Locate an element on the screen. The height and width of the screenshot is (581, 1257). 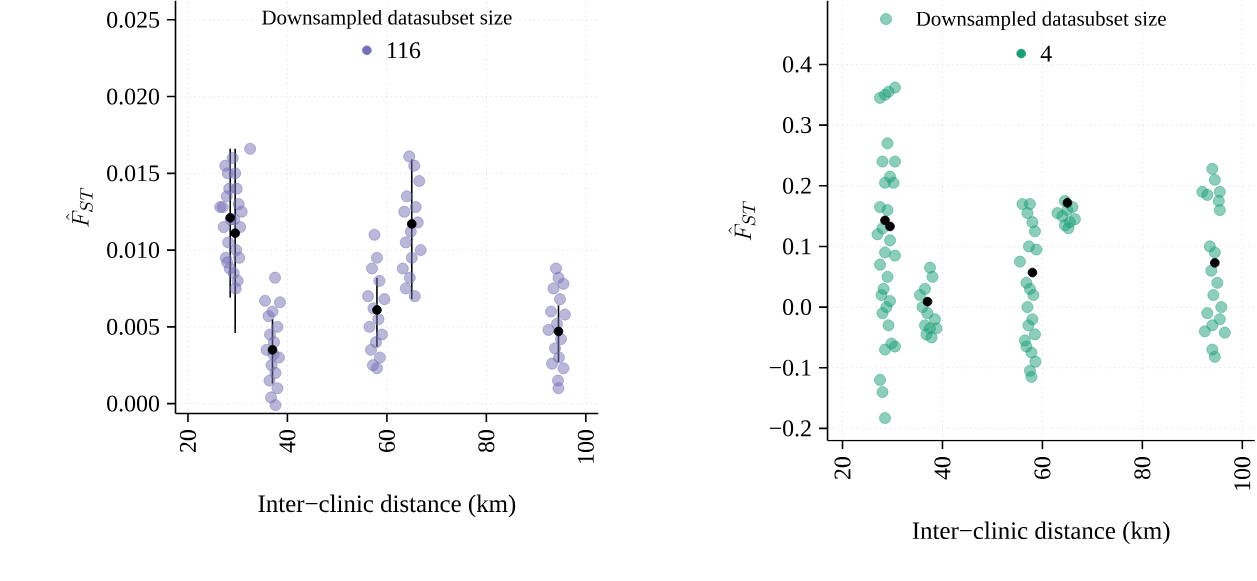
y-tick-label: 0.005 is located at coordinates (133, 326).